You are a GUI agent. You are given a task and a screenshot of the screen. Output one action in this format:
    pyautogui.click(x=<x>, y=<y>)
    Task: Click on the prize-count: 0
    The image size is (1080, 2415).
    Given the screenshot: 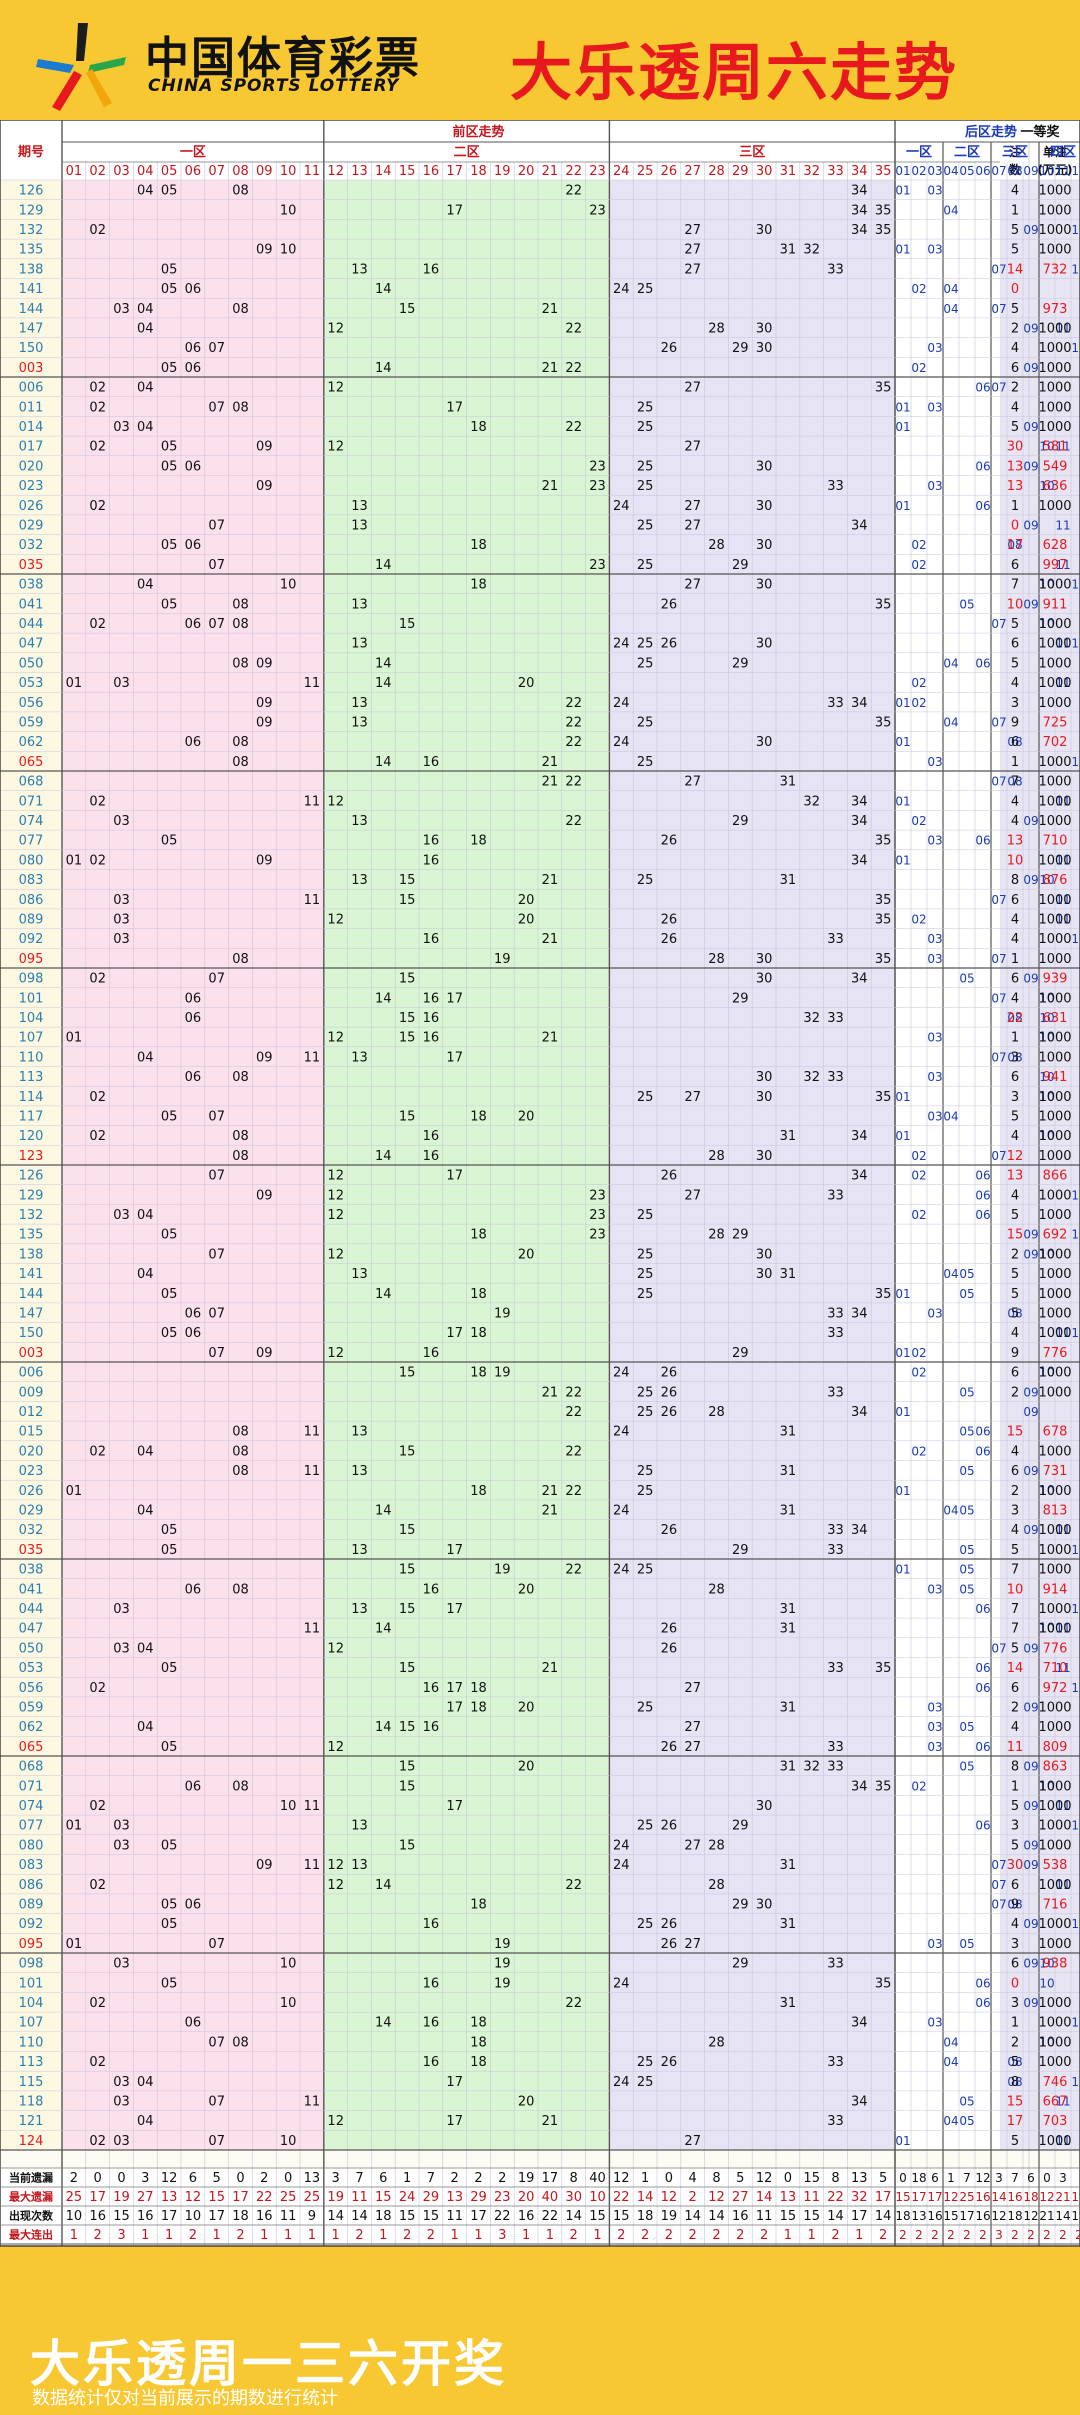 What is the action you would take?
    pyautogui.click(x=1015, y=525)
    